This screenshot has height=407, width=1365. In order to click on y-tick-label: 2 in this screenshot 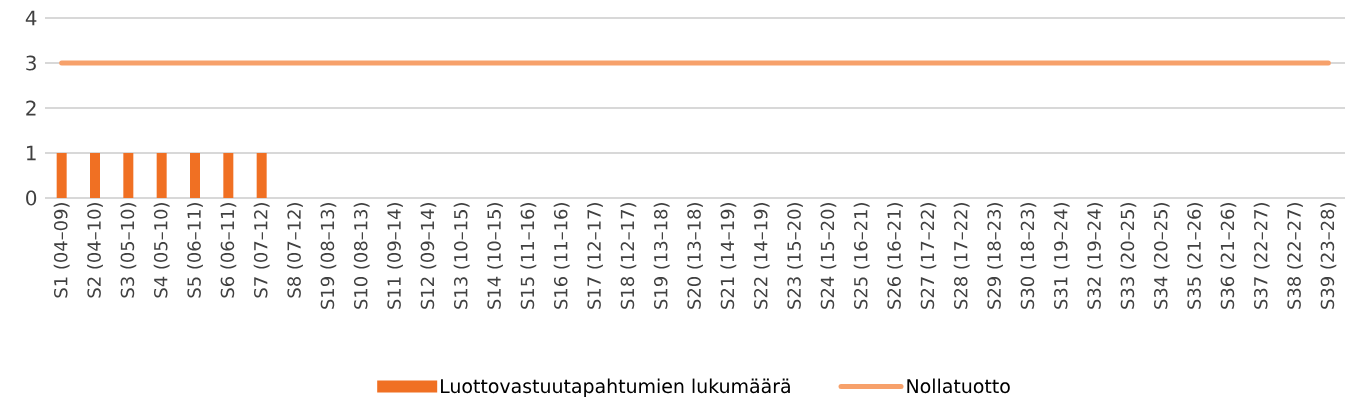, I will do `click(31, 108)`.